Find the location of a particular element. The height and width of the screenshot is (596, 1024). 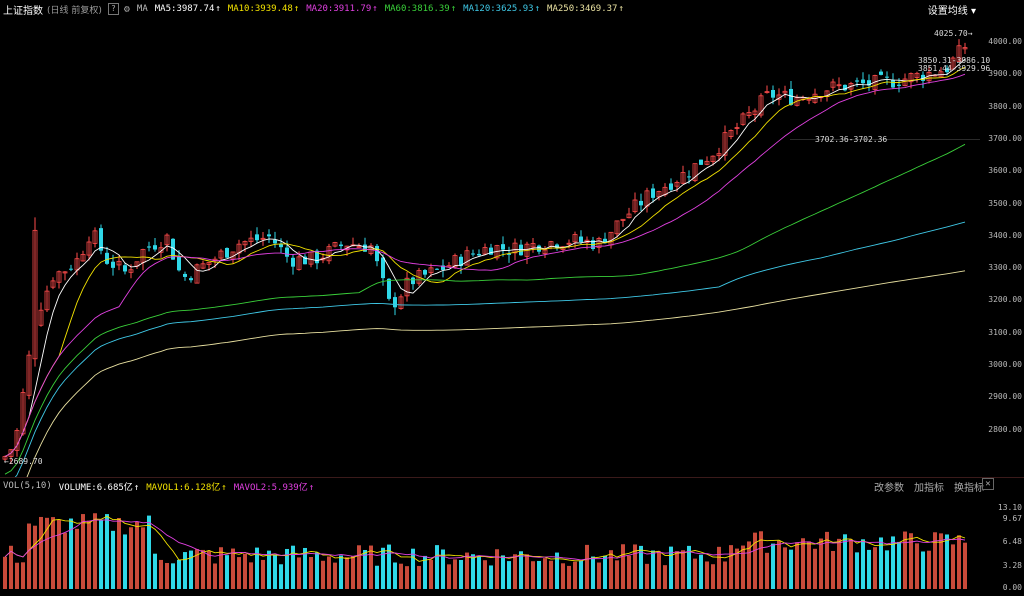

volume-value: MAVOL2:5.939亿 is located at coordinates (270, 487).